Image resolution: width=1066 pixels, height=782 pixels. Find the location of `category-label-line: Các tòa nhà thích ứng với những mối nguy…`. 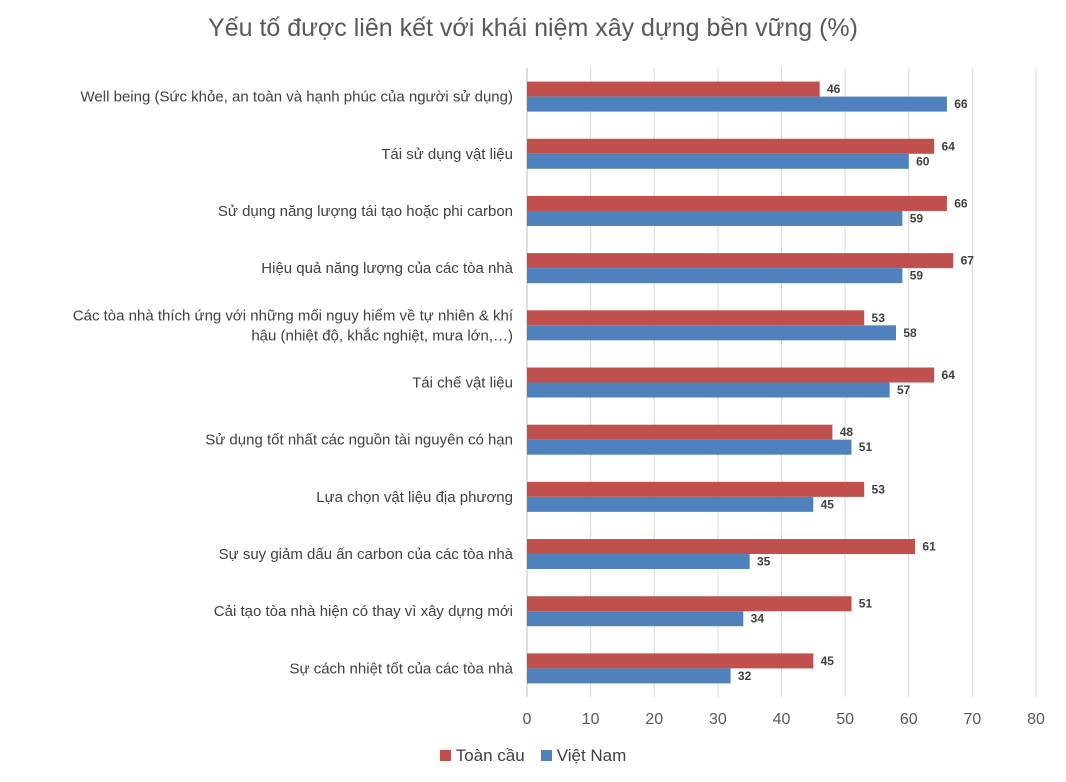

category-label-line: Các tòa nhà thích ứng với những mối nguy… is located at coordinates (293, 315).